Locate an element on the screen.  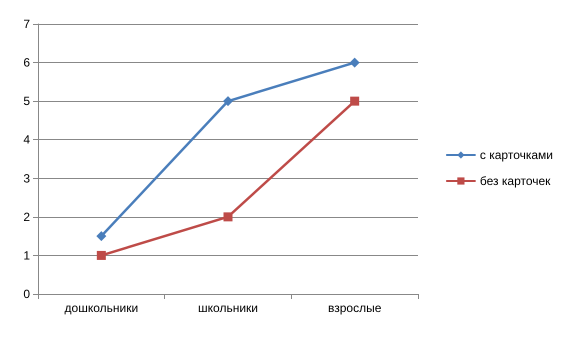
y-tick-label: 3 is located at coordinates (26, 178).